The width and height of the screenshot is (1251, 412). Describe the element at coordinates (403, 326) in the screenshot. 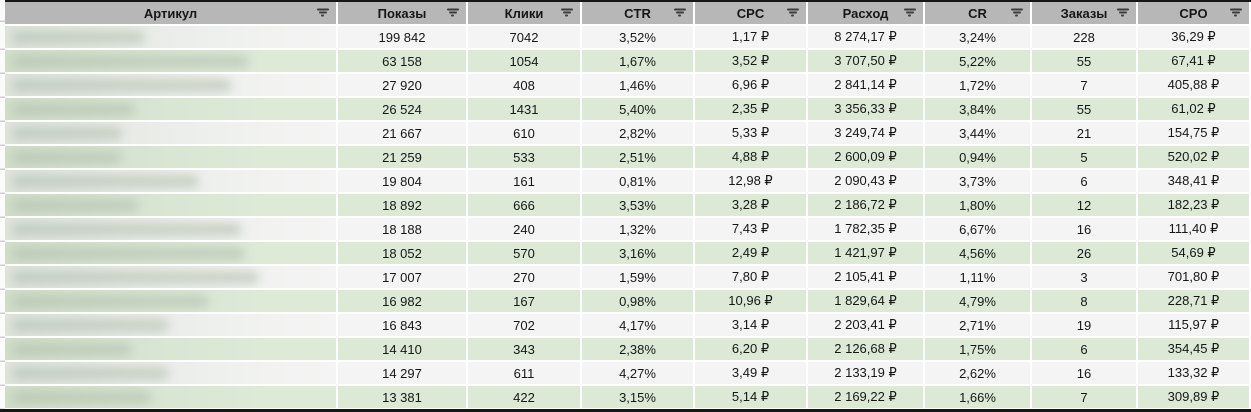

I see `cell-impressions: 16 843` at that location.